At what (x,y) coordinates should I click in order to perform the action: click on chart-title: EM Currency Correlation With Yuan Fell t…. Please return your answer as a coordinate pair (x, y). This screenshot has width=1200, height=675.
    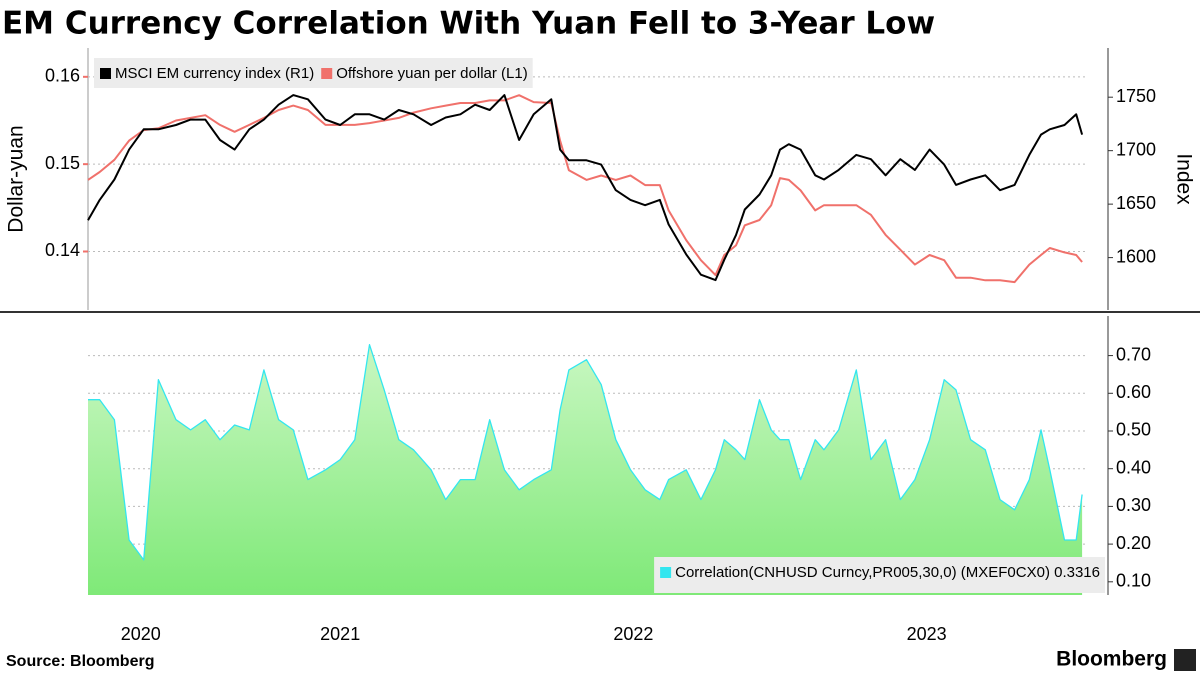
    Looking at the image, I should click on (468, 24).